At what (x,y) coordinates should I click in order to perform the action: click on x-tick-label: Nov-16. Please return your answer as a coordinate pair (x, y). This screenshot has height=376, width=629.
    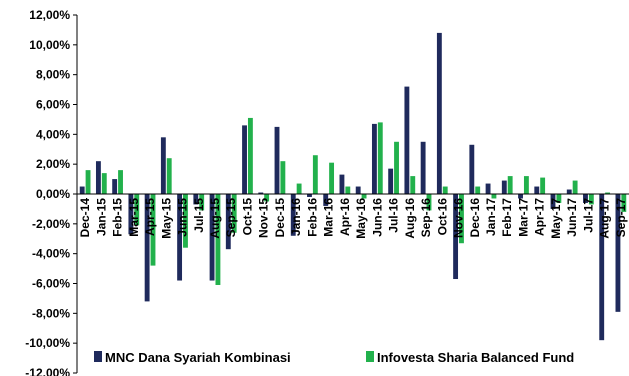
    Looking at the image, I should click on (459, 218).